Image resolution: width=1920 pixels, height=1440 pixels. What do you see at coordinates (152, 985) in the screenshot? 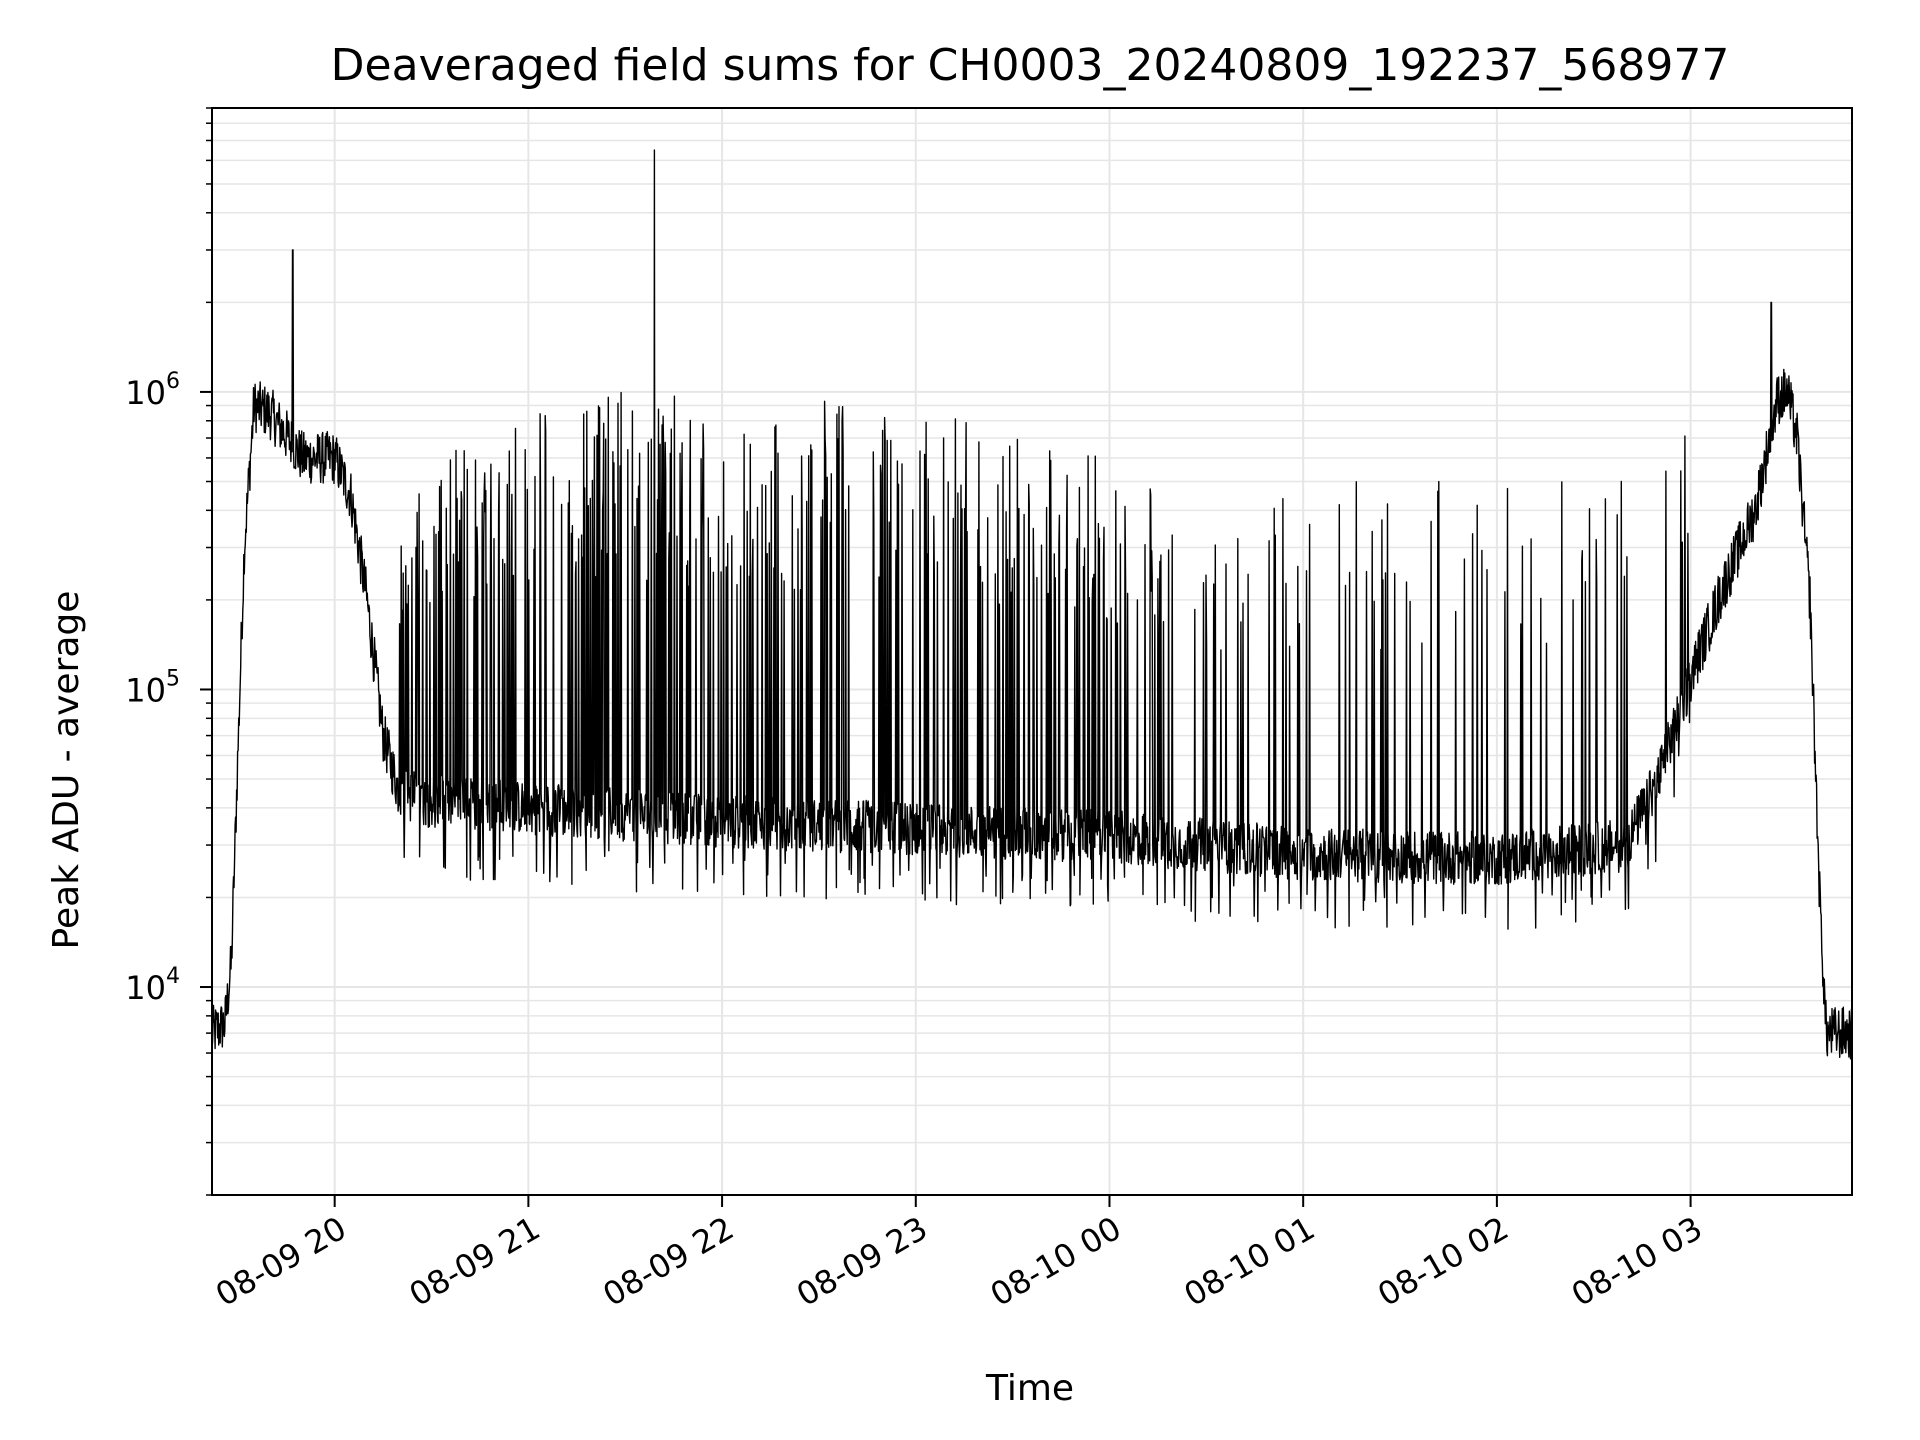
I see `y-tick-label: 10⁴` at bounding box center [152, 985].